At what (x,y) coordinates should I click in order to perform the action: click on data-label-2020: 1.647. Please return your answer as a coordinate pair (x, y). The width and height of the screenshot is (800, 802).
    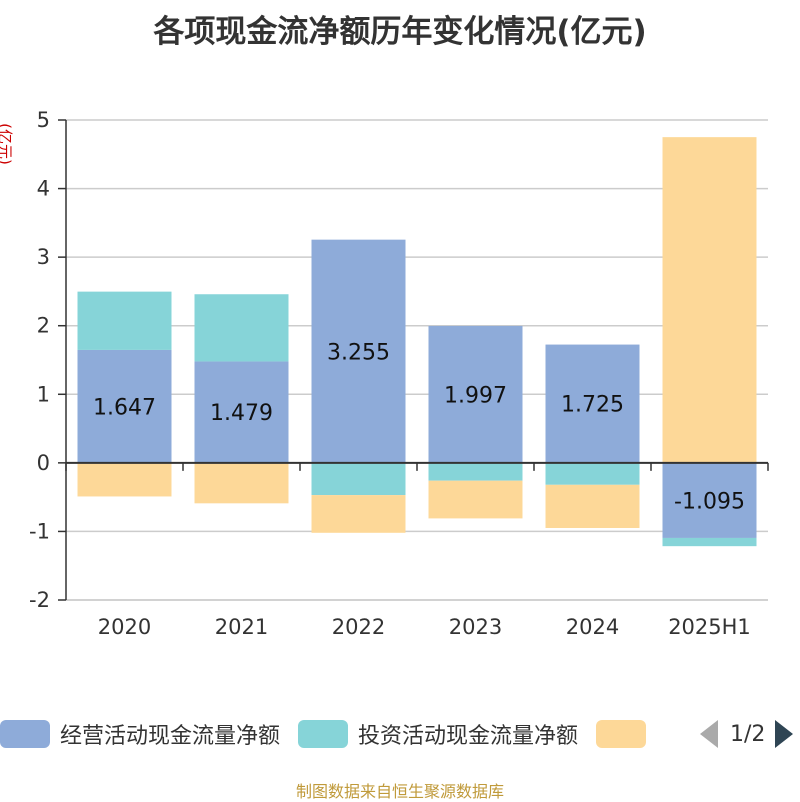
    Looking at the image, I should click on (124, 407).